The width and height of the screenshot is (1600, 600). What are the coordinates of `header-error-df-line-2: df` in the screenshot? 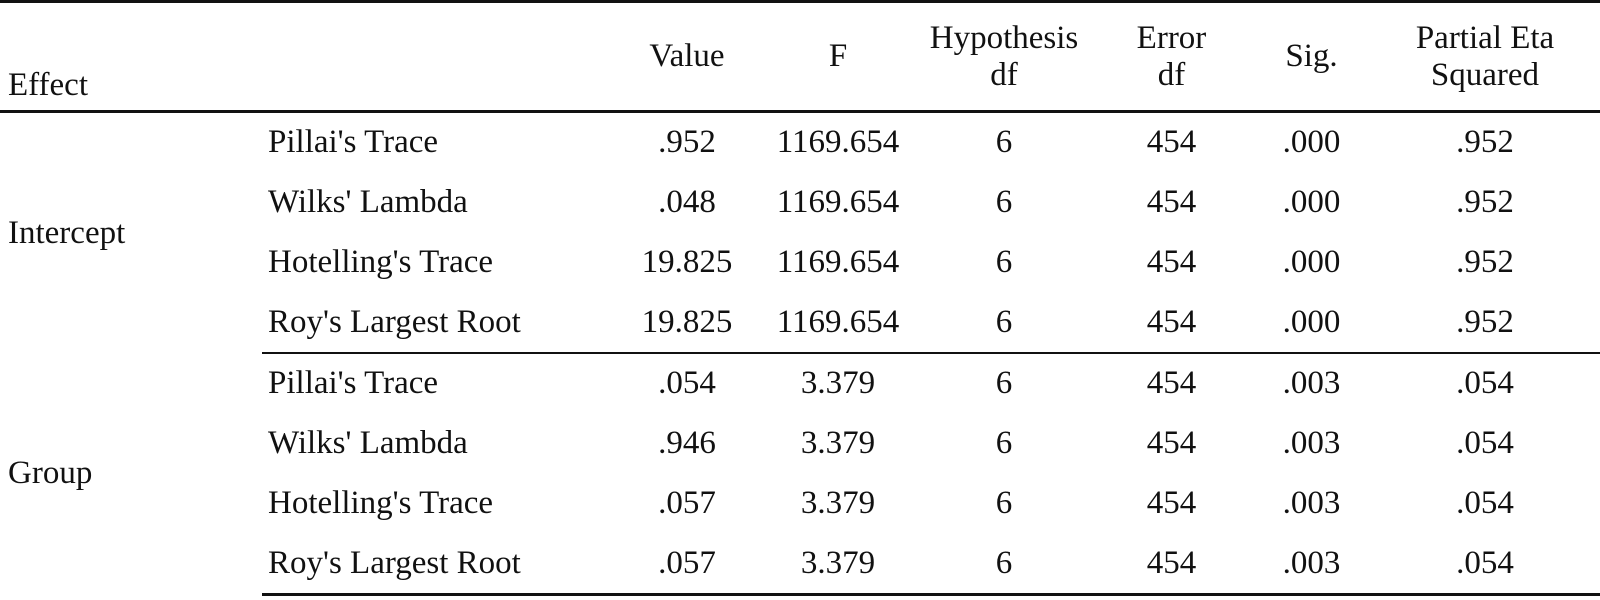 It's located at (1171, 74).